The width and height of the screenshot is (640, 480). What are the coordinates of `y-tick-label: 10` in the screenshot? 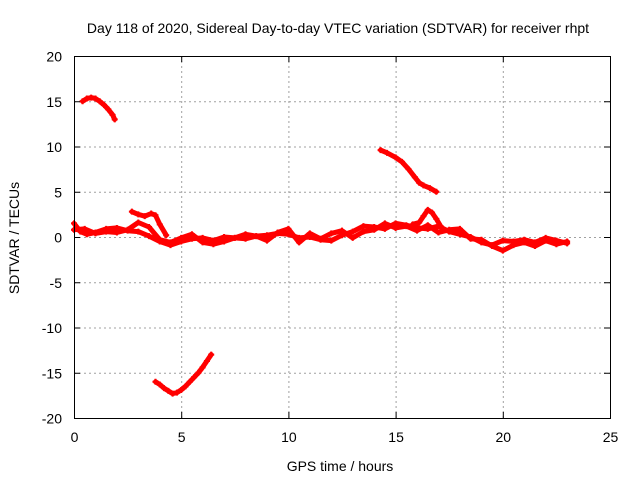 It's located at (54, 147).